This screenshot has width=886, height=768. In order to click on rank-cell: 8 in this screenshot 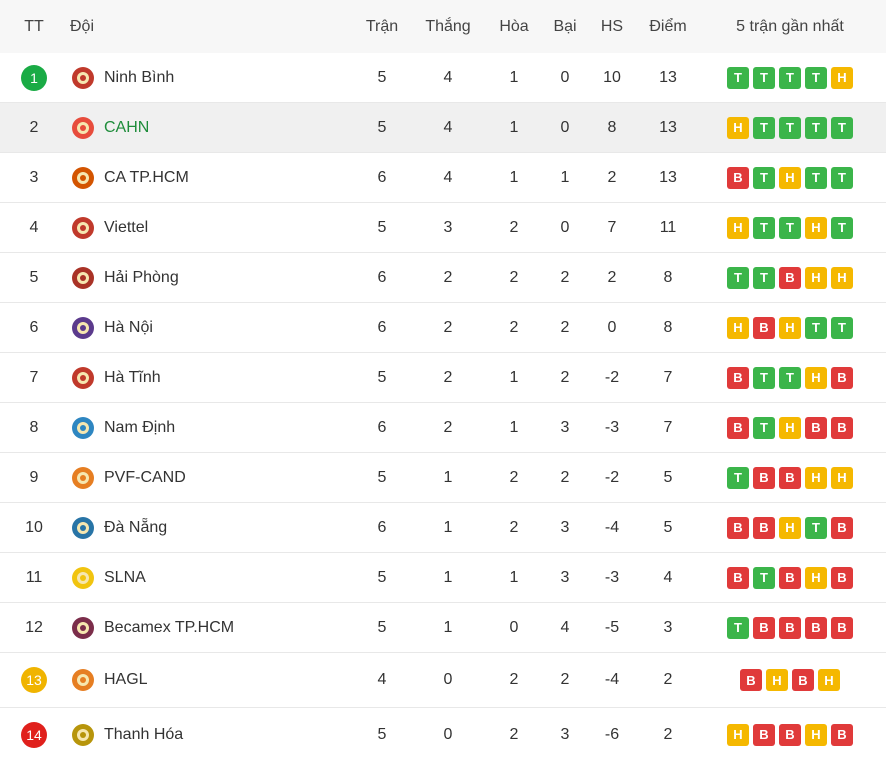, I will do `click(34, 427)`.